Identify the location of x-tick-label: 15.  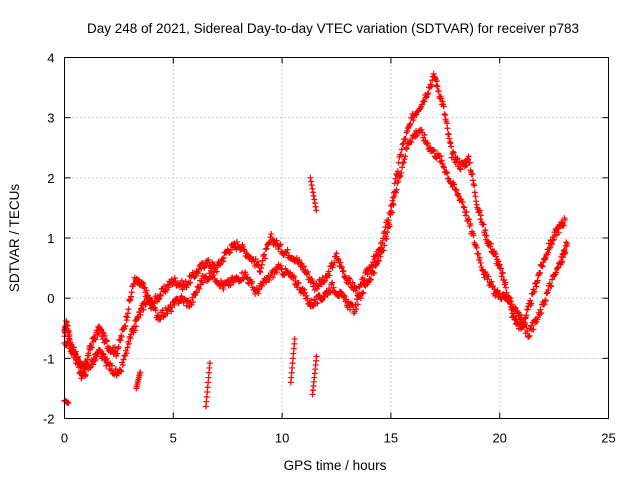
(391, 438).